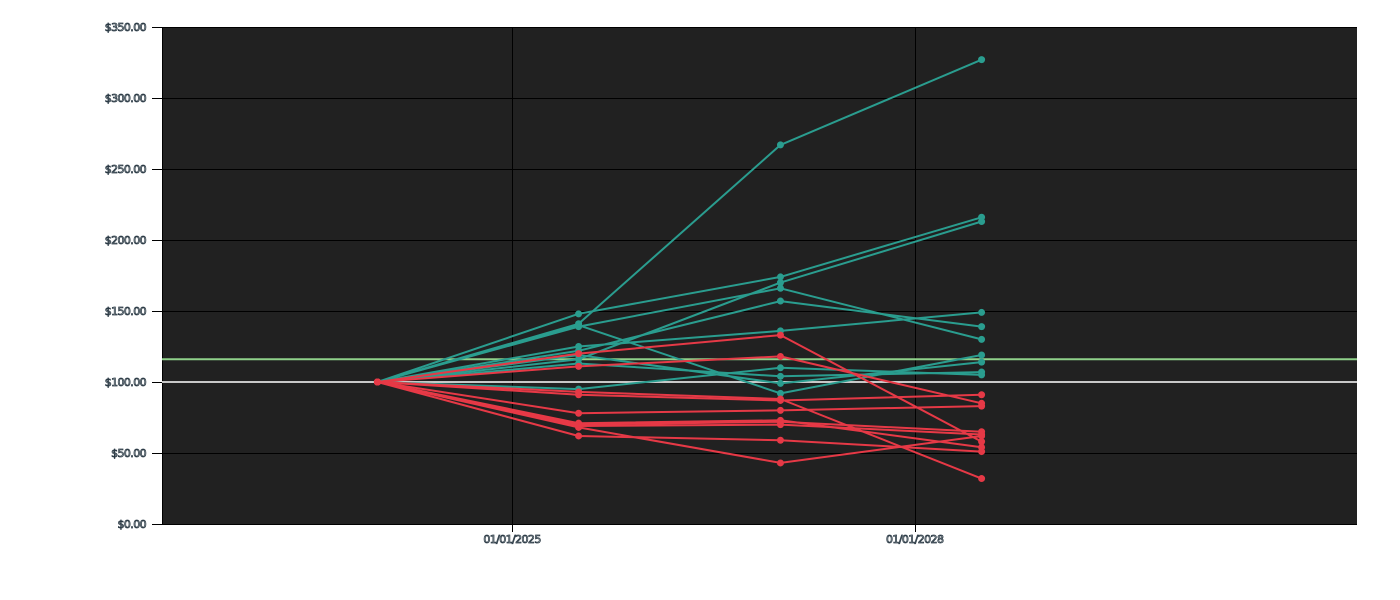 This screenshot has height=600, width=1400. What do you see at coordinates (126, 27) in the screenshot?
I see `y-tick-label: $350.00` at bounding box center [126, 27].